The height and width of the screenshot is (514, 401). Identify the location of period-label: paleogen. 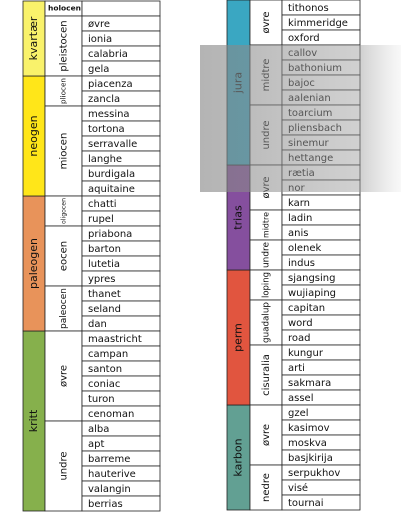
(33, 263).